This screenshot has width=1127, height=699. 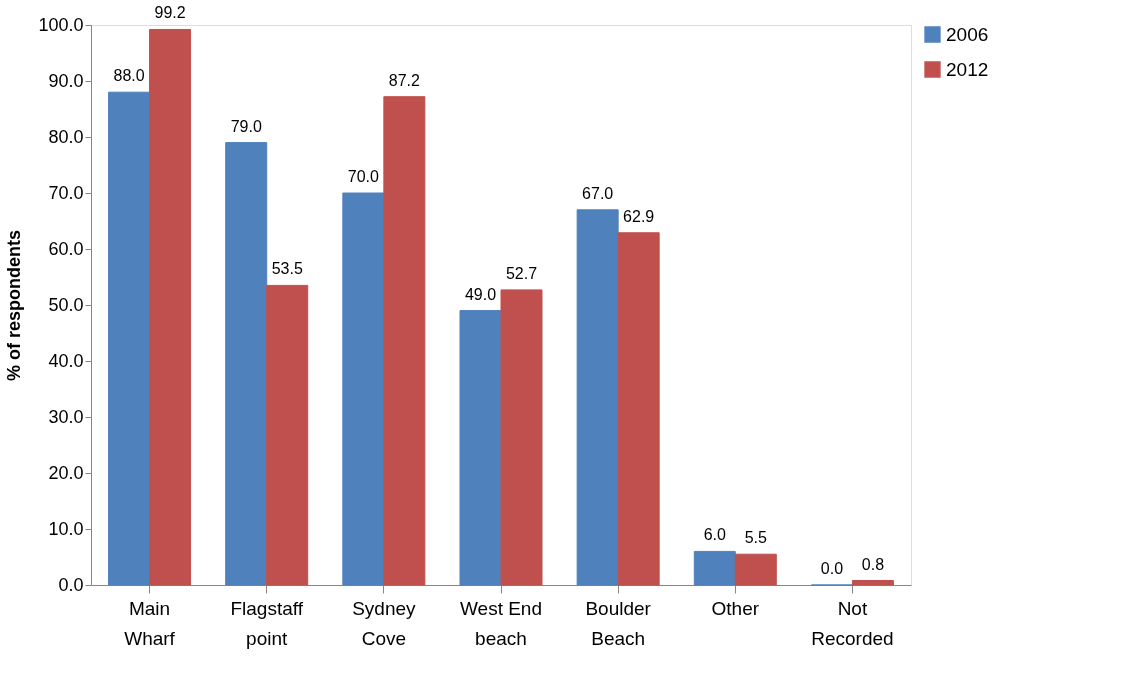 I want to click on data-label: 53.5, so click(x=287, y=269).